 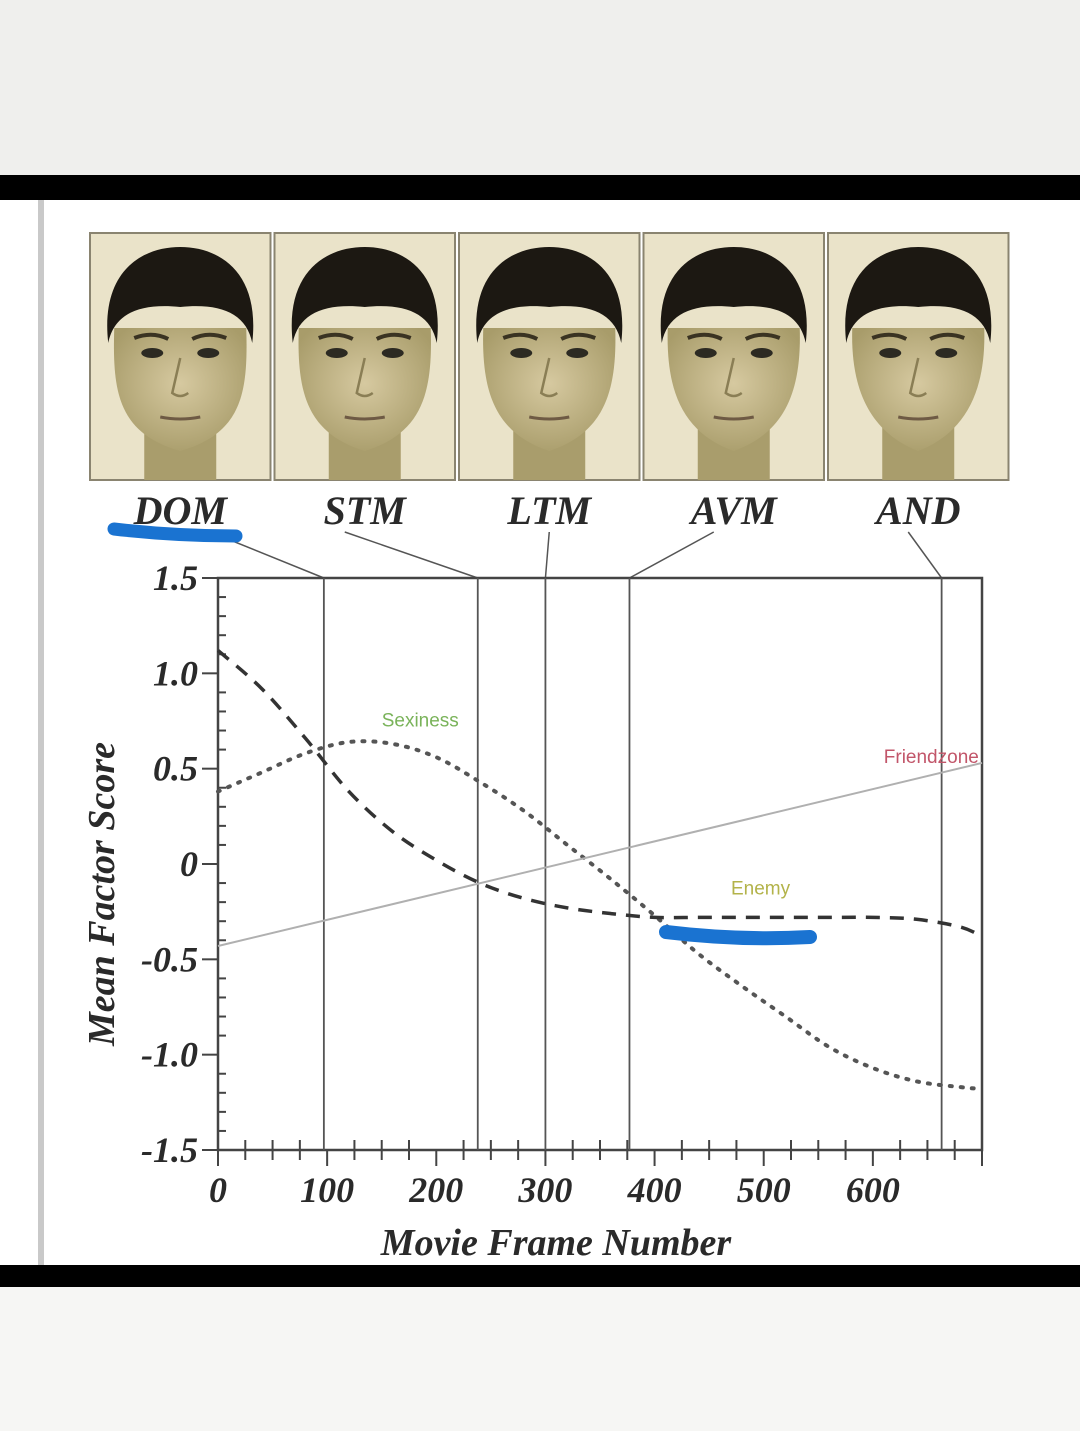 I want to click on series-line-enemy, so click(x=599, y=794).